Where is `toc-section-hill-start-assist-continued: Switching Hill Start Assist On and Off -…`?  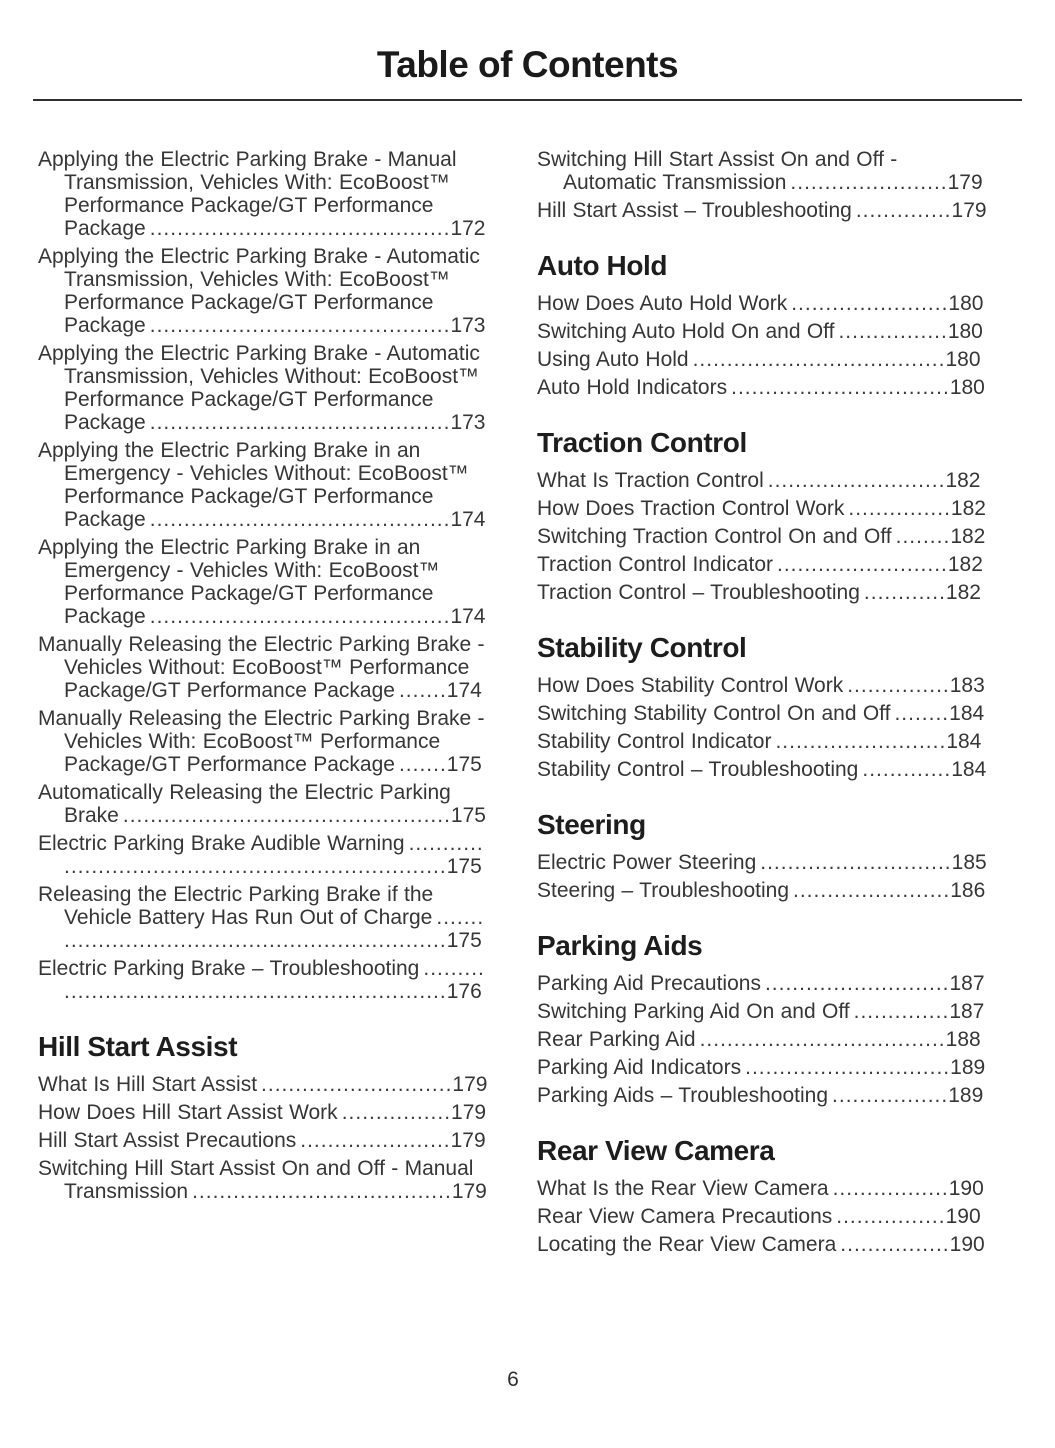 toc-section-hill-start-assist-continued: Switching Hill Start Assist On and Off -… is located at coordinates (762, 185).